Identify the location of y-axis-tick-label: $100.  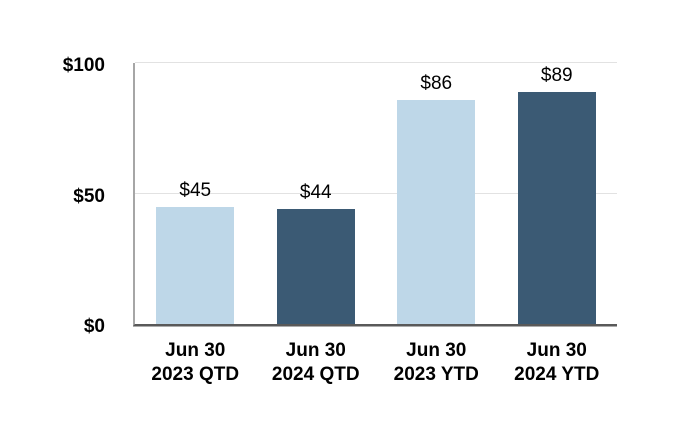
(83, 65).